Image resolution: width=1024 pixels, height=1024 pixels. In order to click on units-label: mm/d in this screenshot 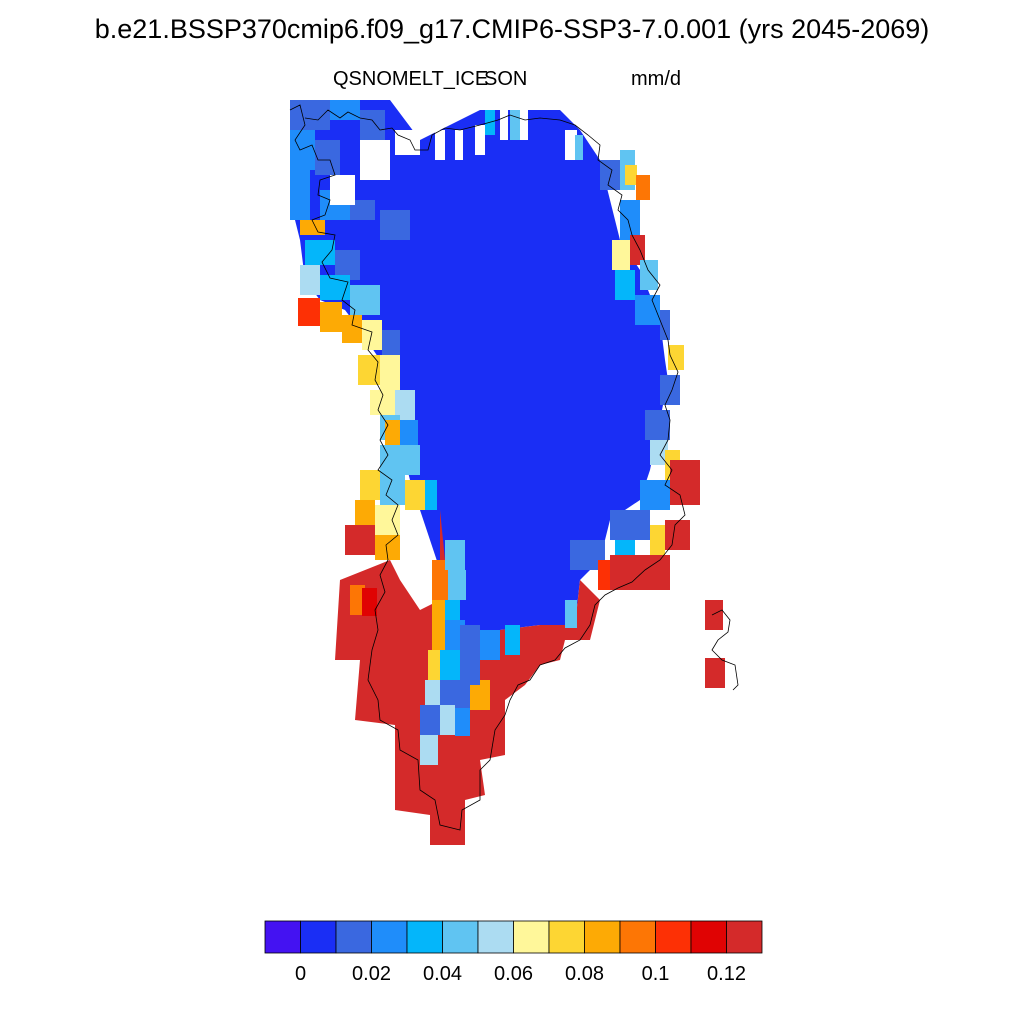, I will do `click(656, 79)`.